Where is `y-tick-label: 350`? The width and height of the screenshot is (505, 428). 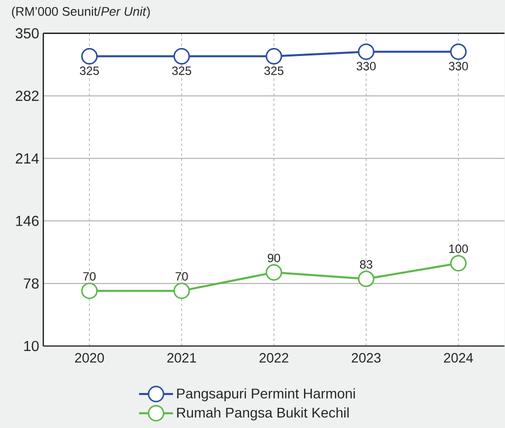
y-tick-label: 350 is located at coordinates (27, 33).